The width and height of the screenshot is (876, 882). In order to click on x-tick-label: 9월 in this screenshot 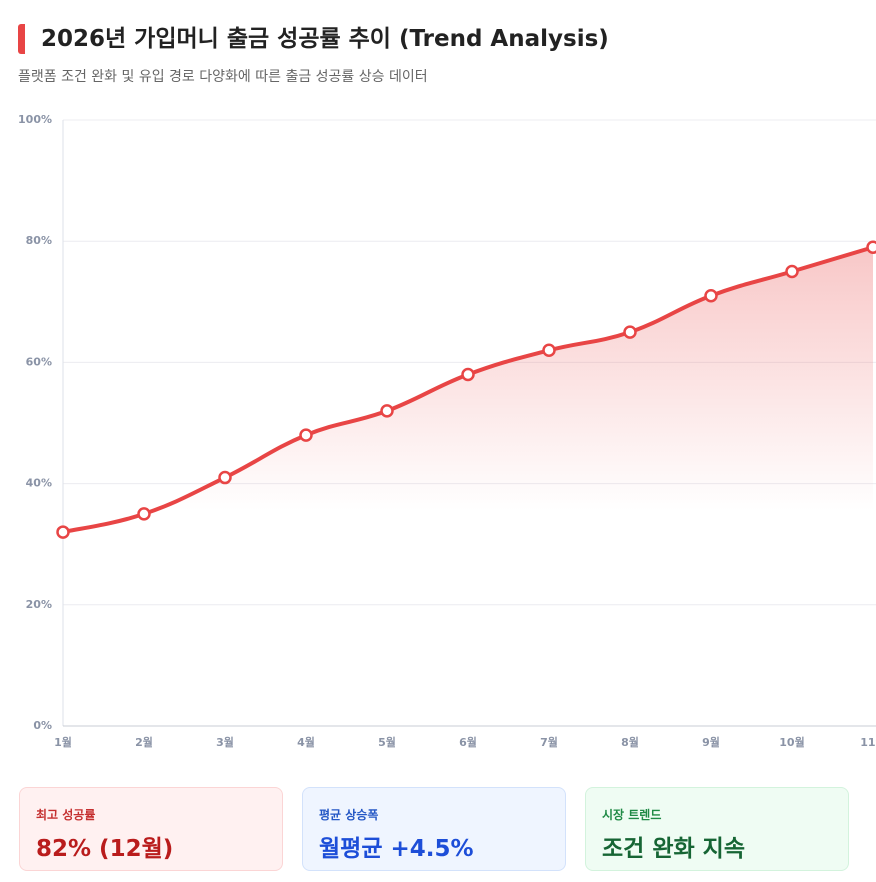, I will do `click(711, 742)`.